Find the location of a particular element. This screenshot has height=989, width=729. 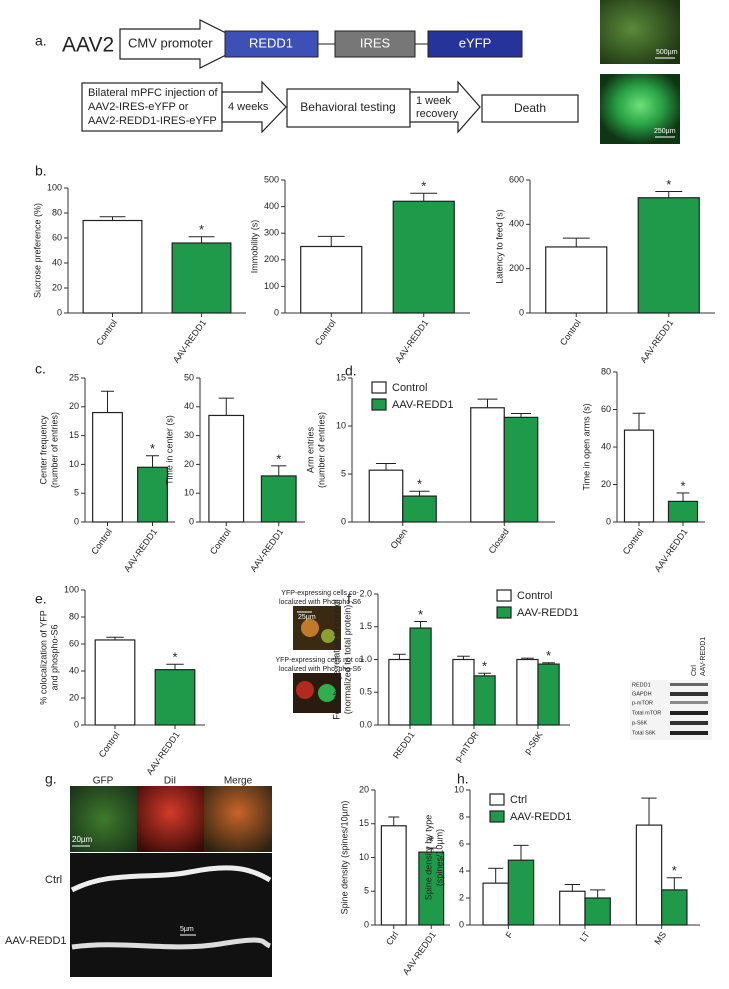

x-tick-label: LT is located at coordinates (585, 936).